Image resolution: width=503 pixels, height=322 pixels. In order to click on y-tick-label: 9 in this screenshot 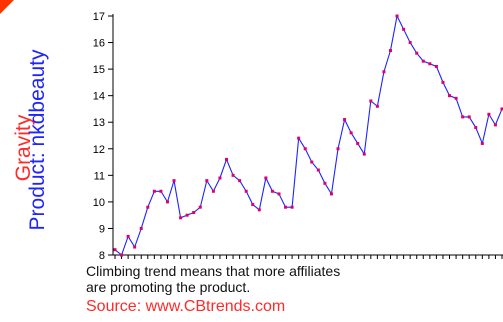, I will do `click(102, 229)`.